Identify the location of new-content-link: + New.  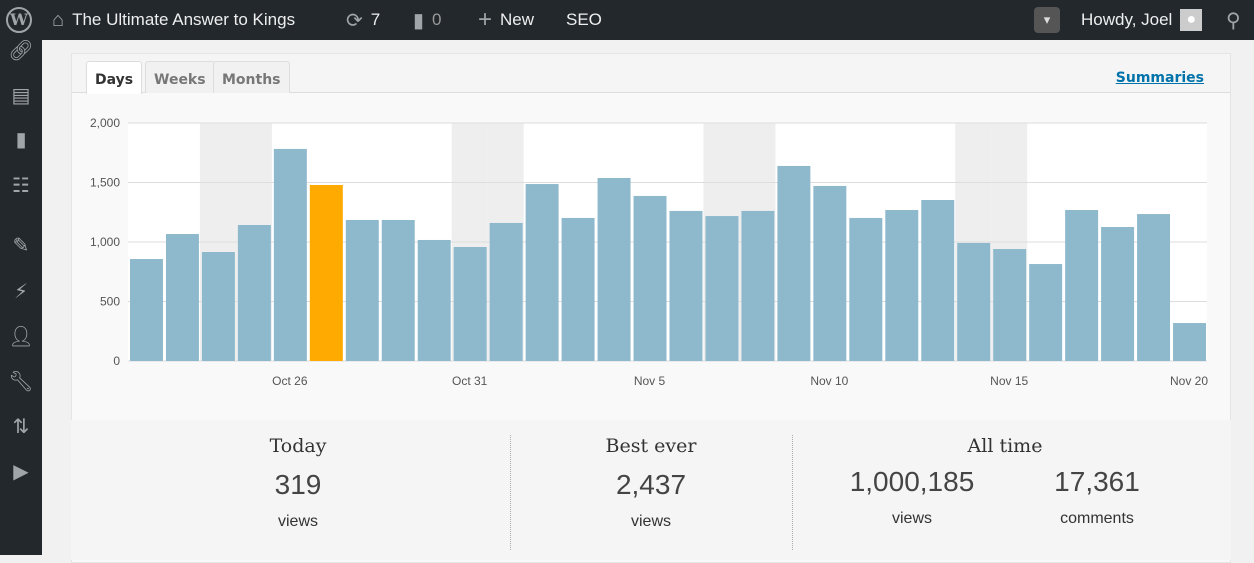
(506, 19).